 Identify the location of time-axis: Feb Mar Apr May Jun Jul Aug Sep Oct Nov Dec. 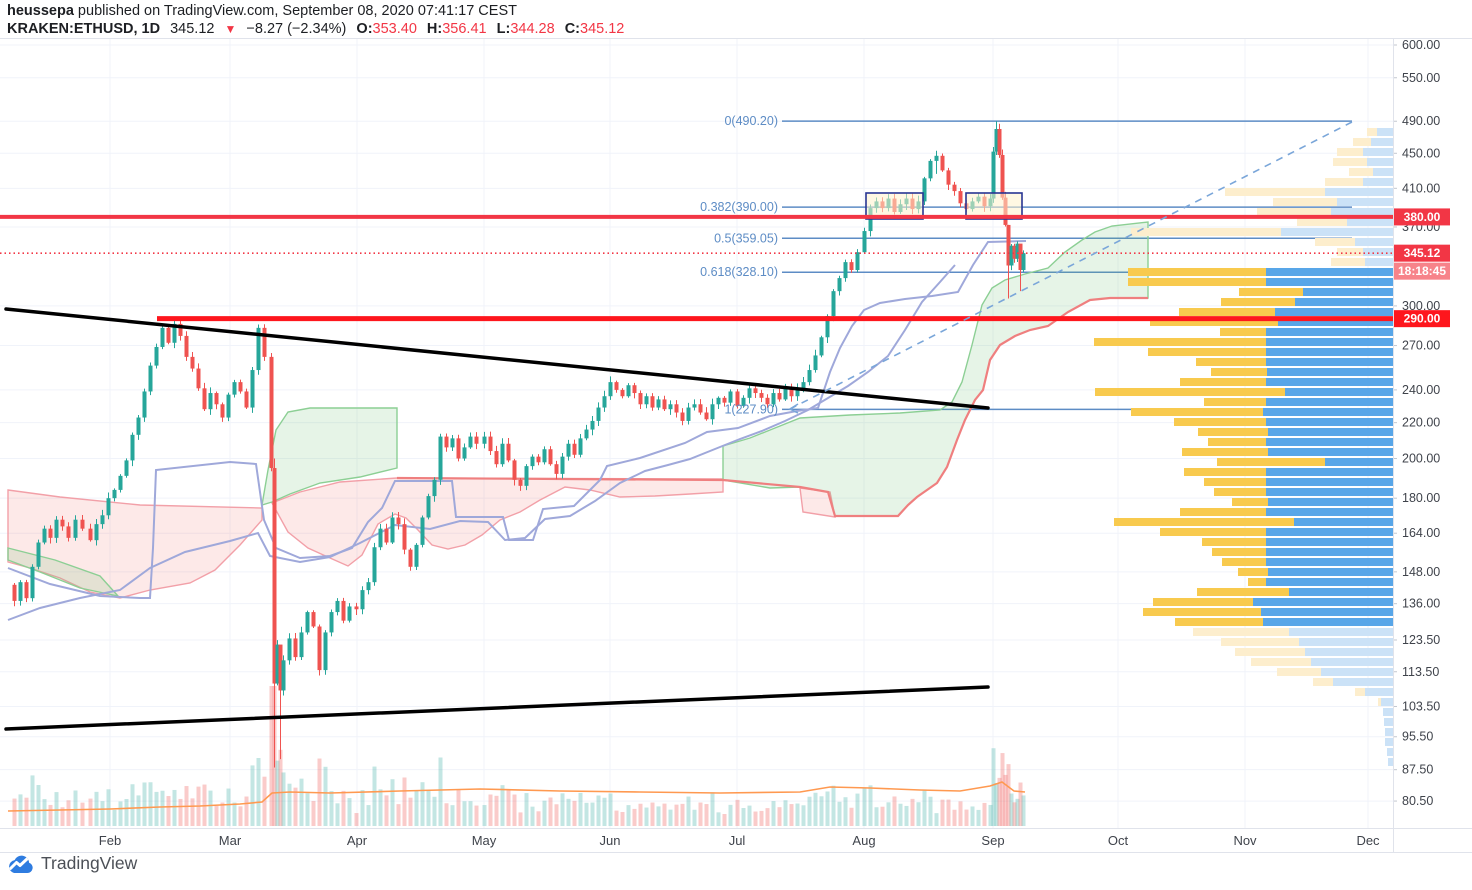
(696, 840).